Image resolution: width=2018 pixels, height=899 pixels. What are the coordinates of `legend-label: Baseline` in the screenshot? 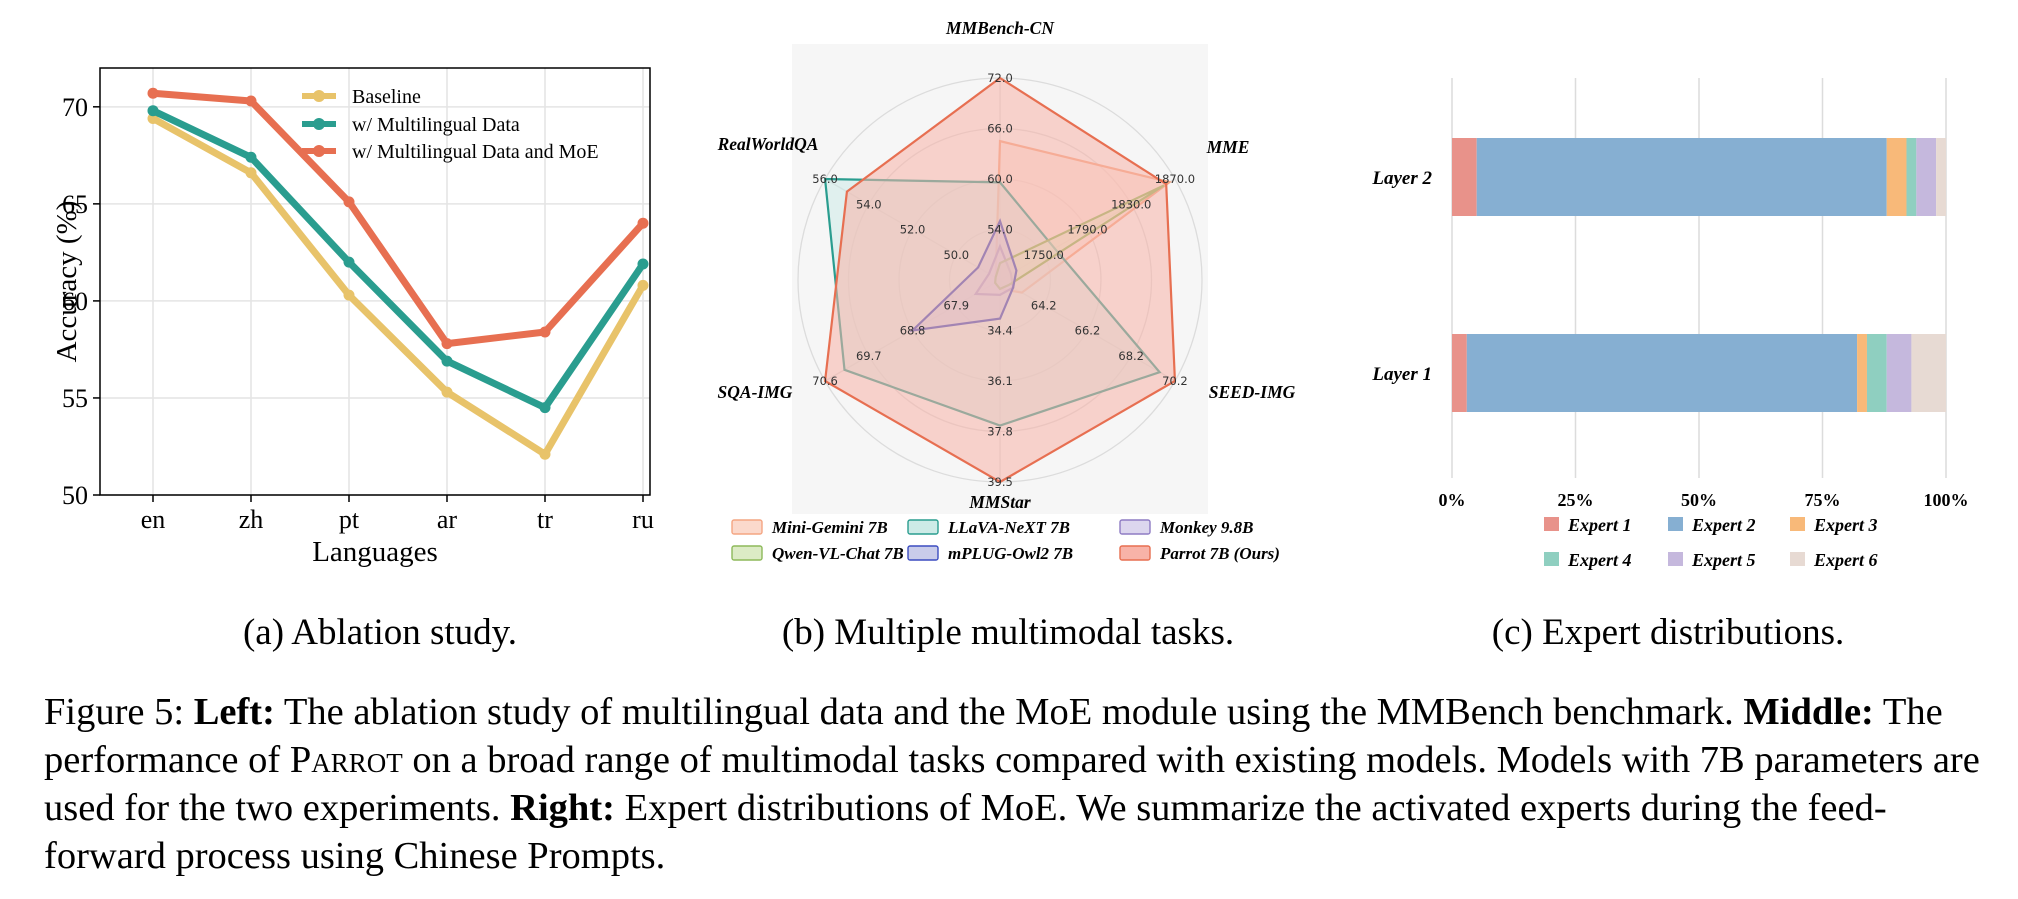 It's located at (386, 97).